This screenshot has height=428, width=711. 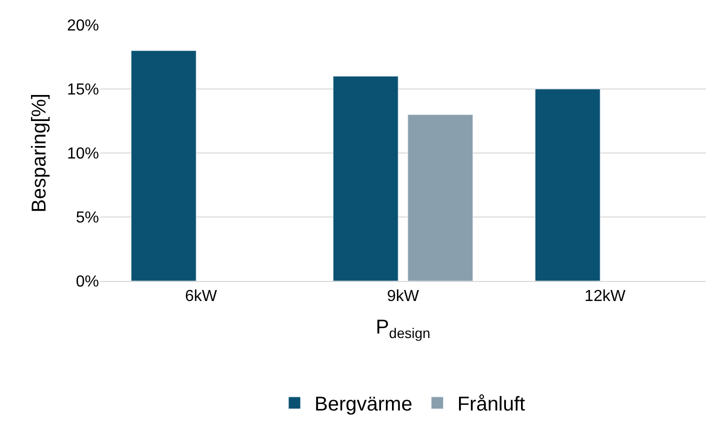 I want to click on y-axis-title: Besparing[%], so click(x=39, y=153).